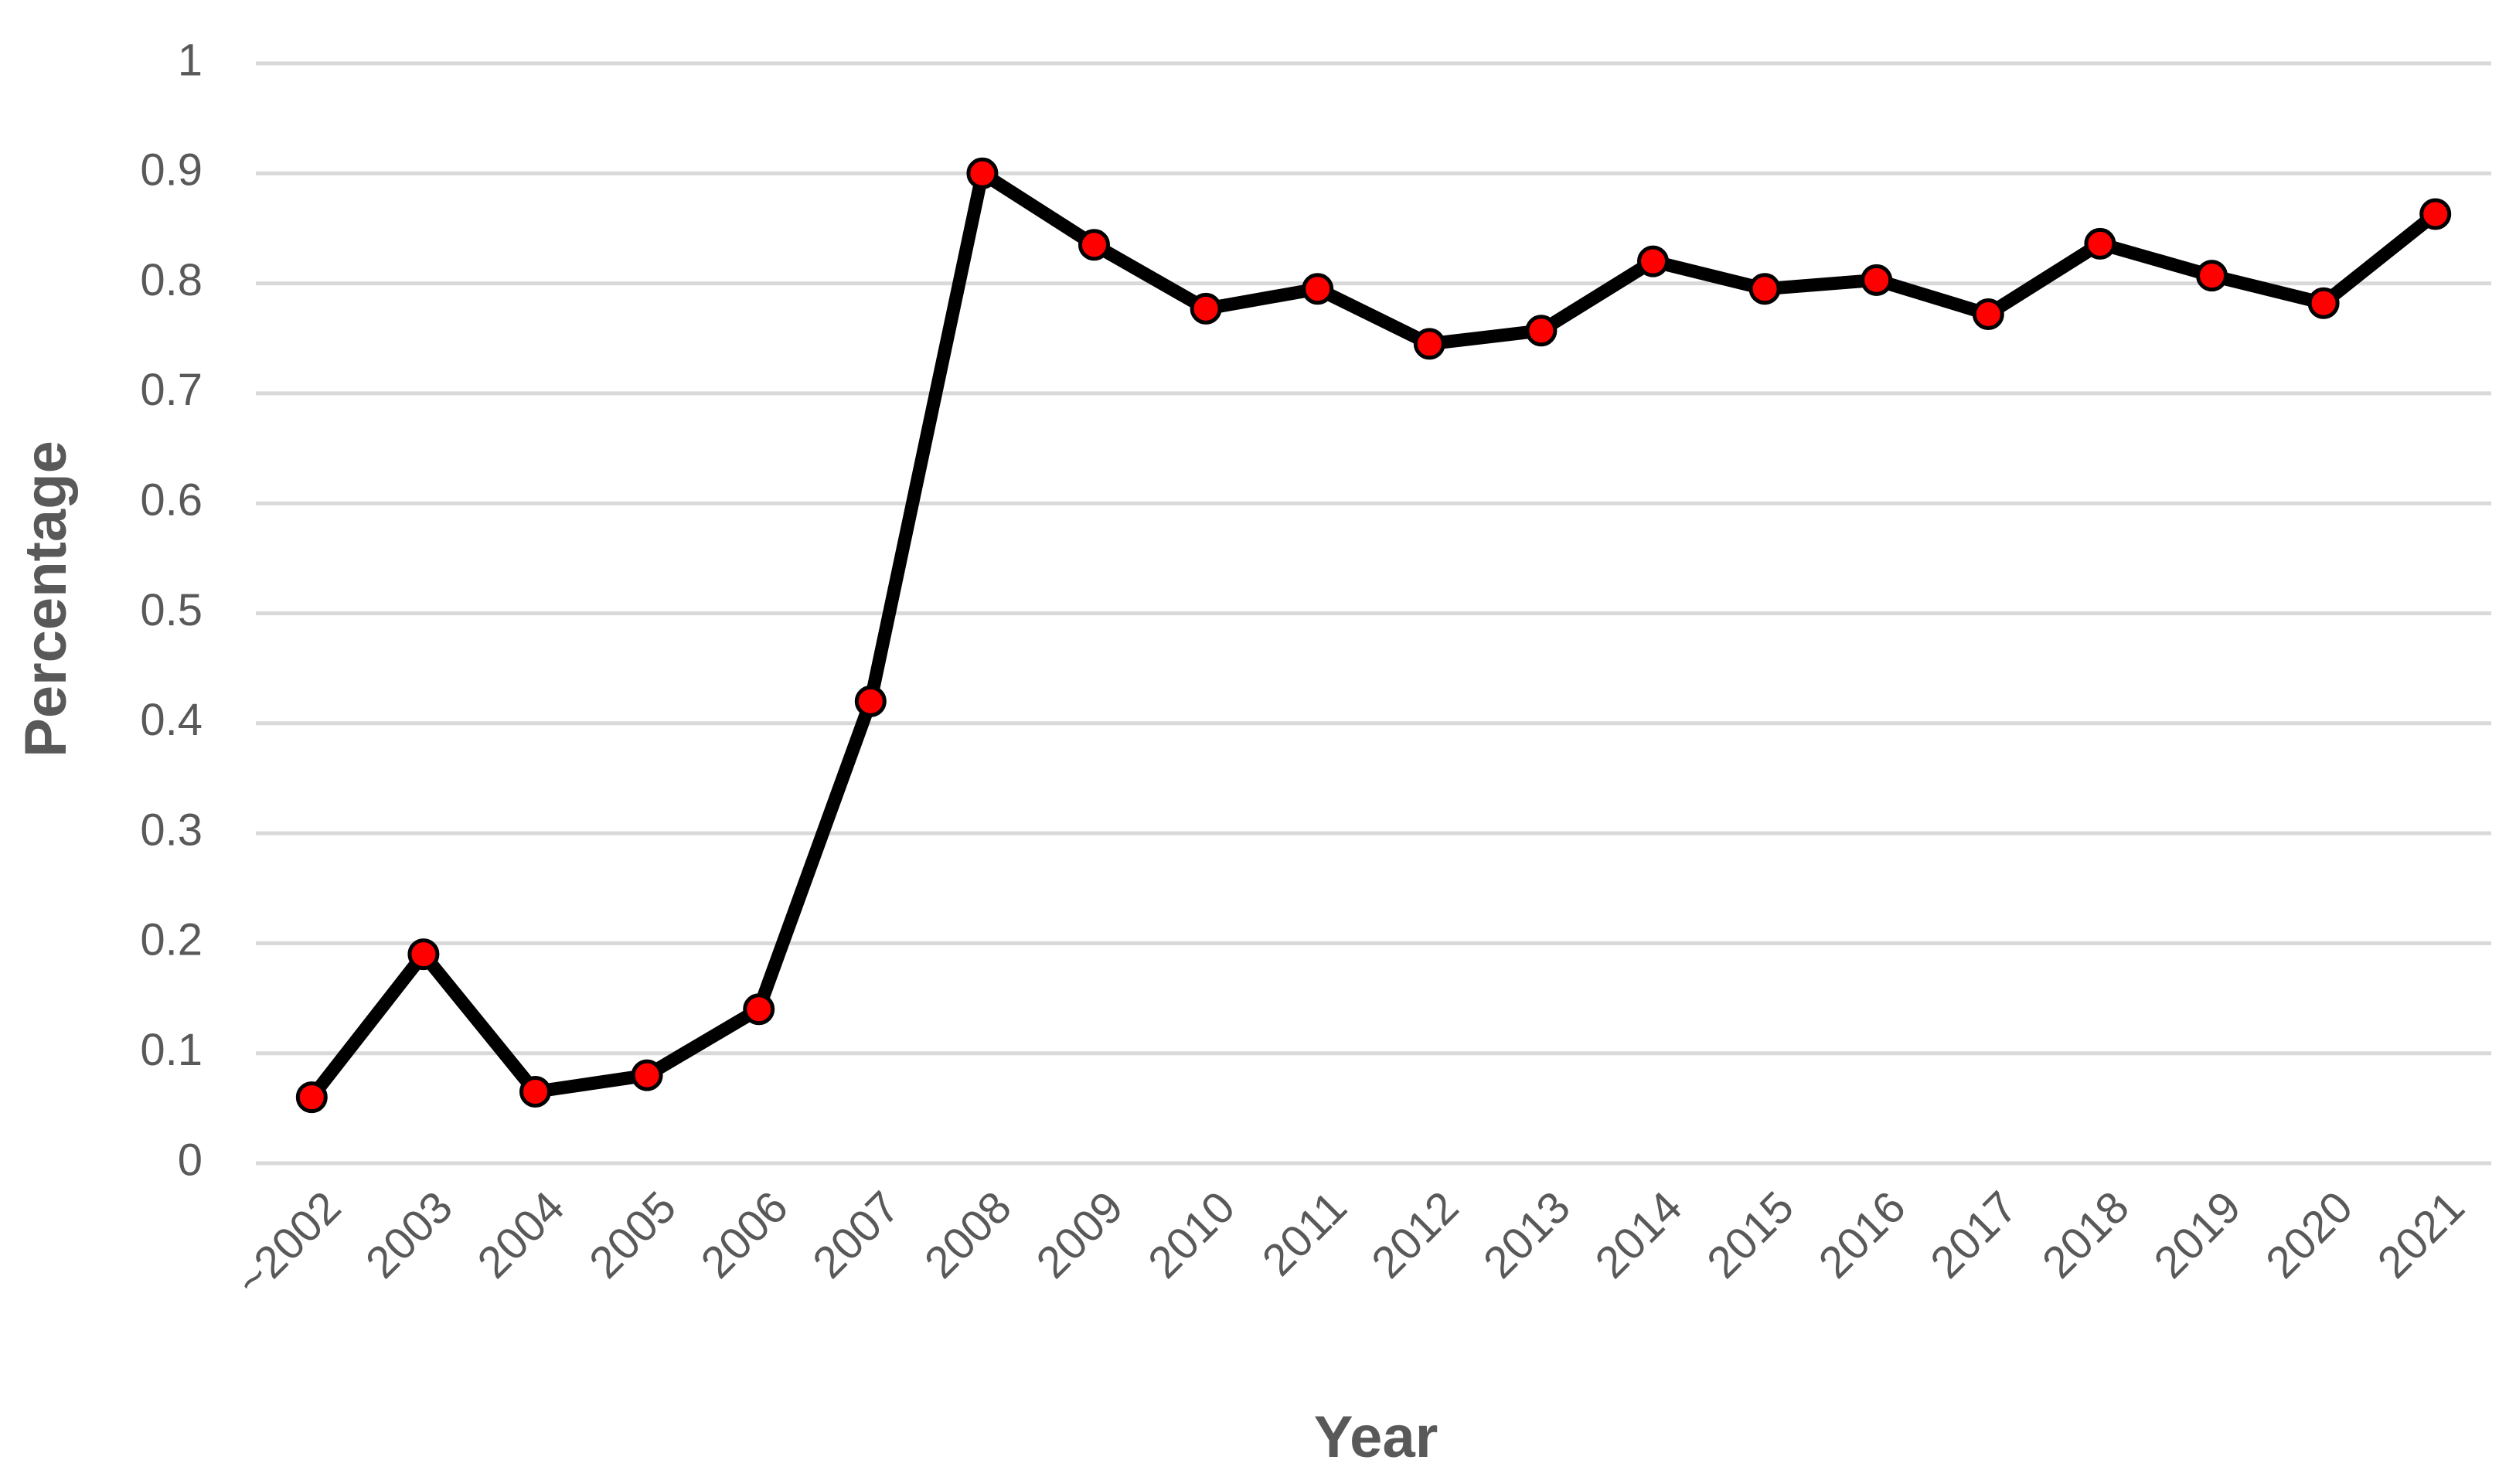 The image size is (2516, 1484). What do you see at coordinates (521, 1235) in the screenshot?
I see `x-tick-label: 2004` at bounding box center [521, 1235].